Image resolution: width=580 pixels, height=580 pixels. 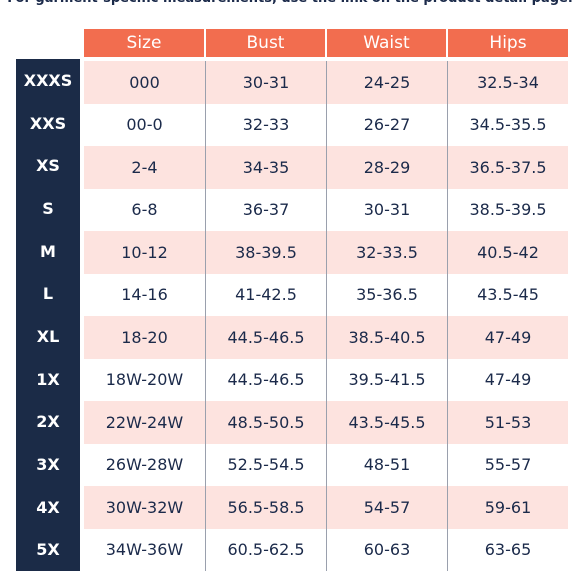 I want to click on cell-hips: 59-61, so click(x=508, y=507).